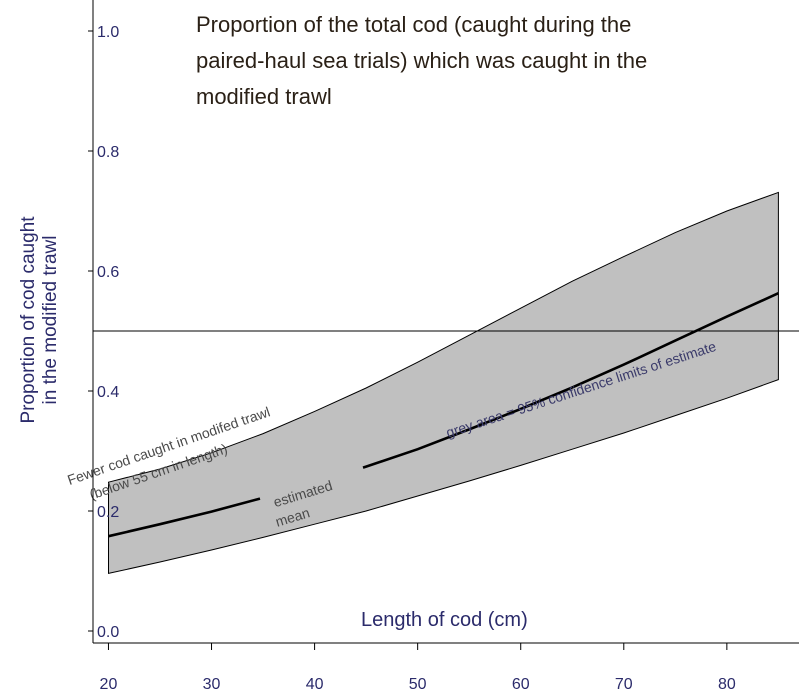 The image size is (799, 696). What do you see at coordinates (28, 320) in the screenshot?
I see `y-axis-label-line: Proportion of cod caught` at bounding box center [28, 320].